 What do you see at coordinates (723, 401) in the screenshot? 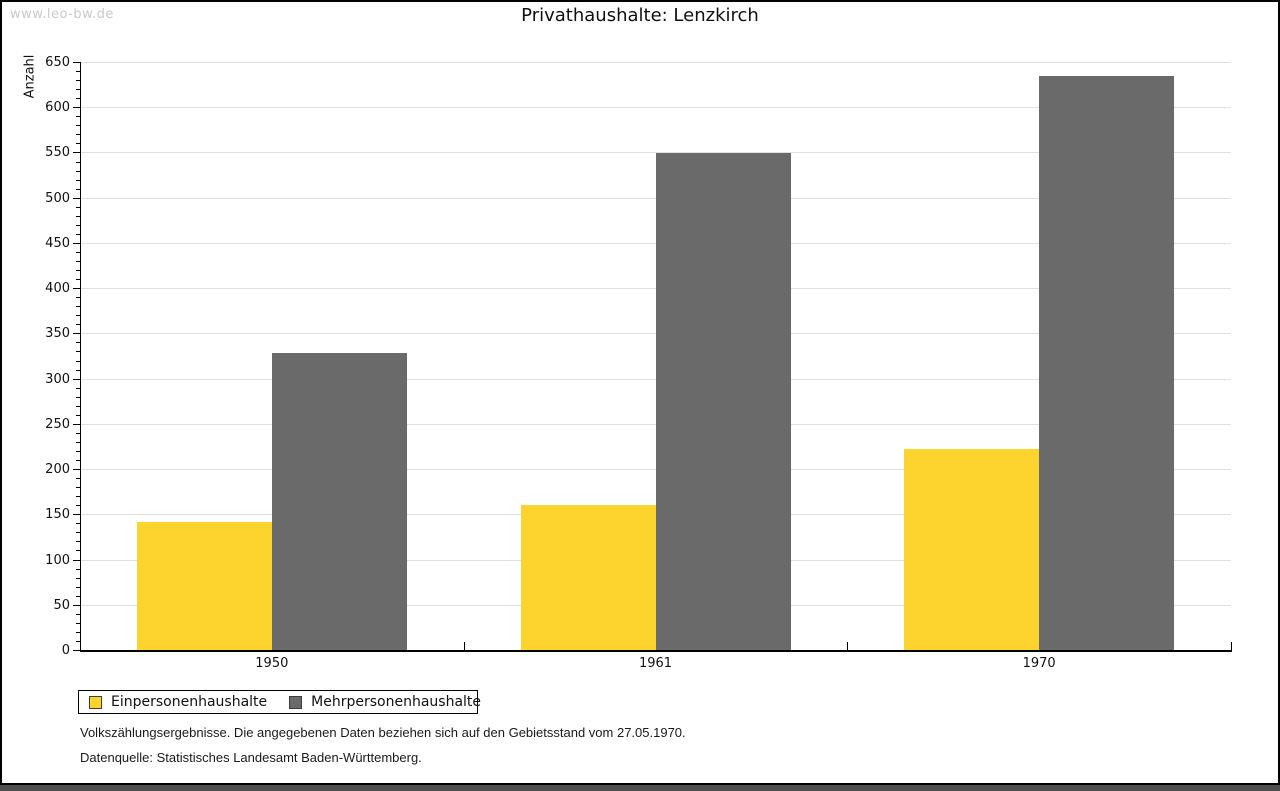
I see `bar-1961-mehrpersonenhaushalte` at bounding box center [723, 401].